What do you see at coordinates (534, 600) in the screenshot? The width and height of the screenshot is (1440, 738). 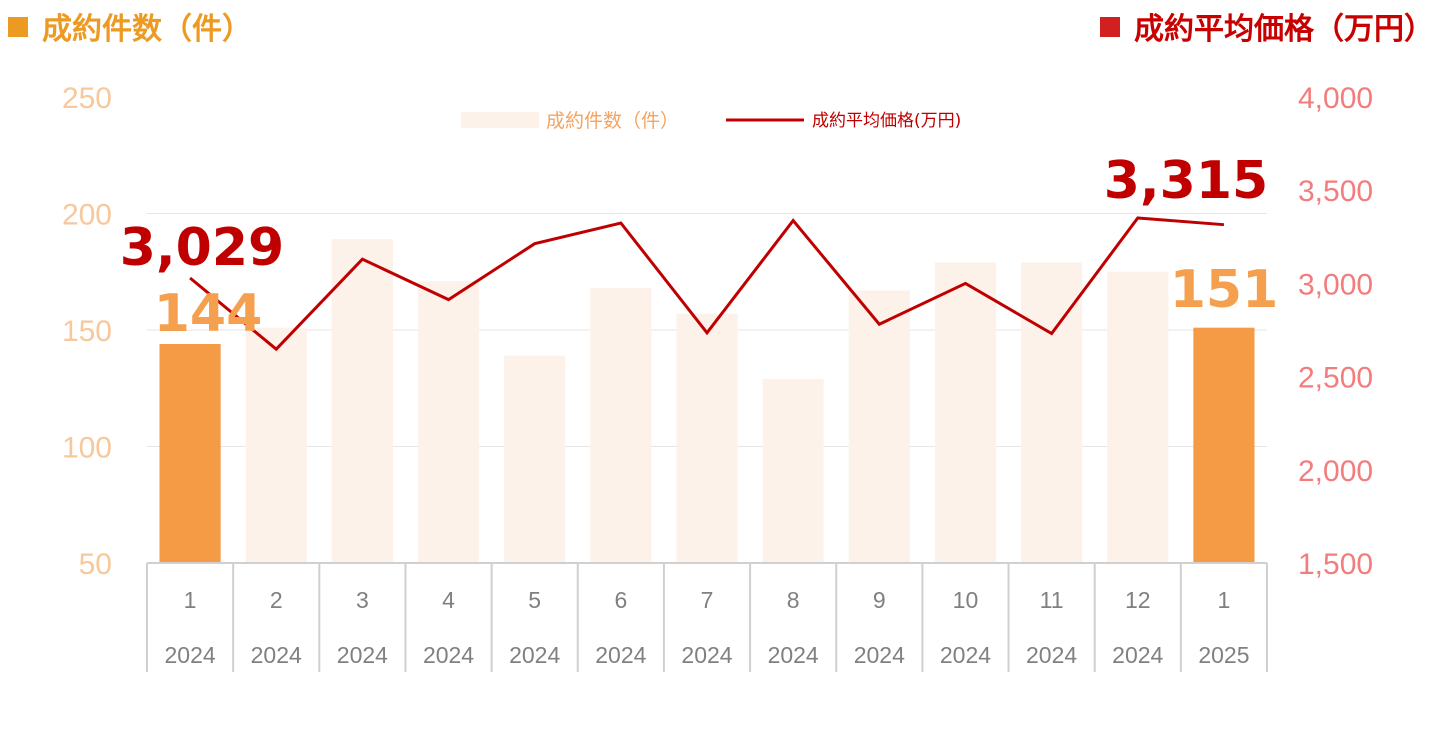 I see `month-label: 5` at bounding box center [534, 600].